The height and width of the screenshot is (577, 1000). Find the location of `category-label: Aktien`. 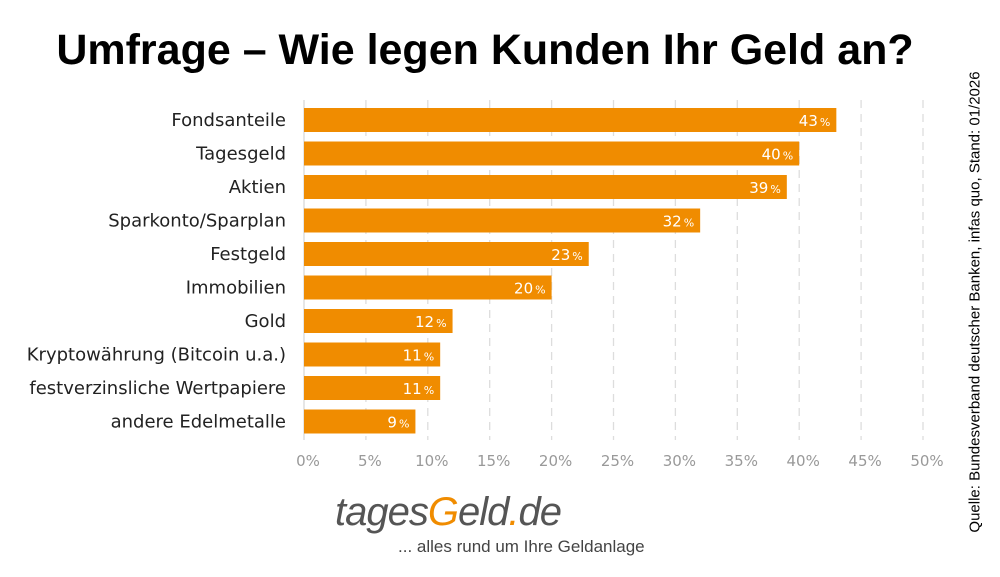

category-label: Aktien is located at coordinates (257, 187).